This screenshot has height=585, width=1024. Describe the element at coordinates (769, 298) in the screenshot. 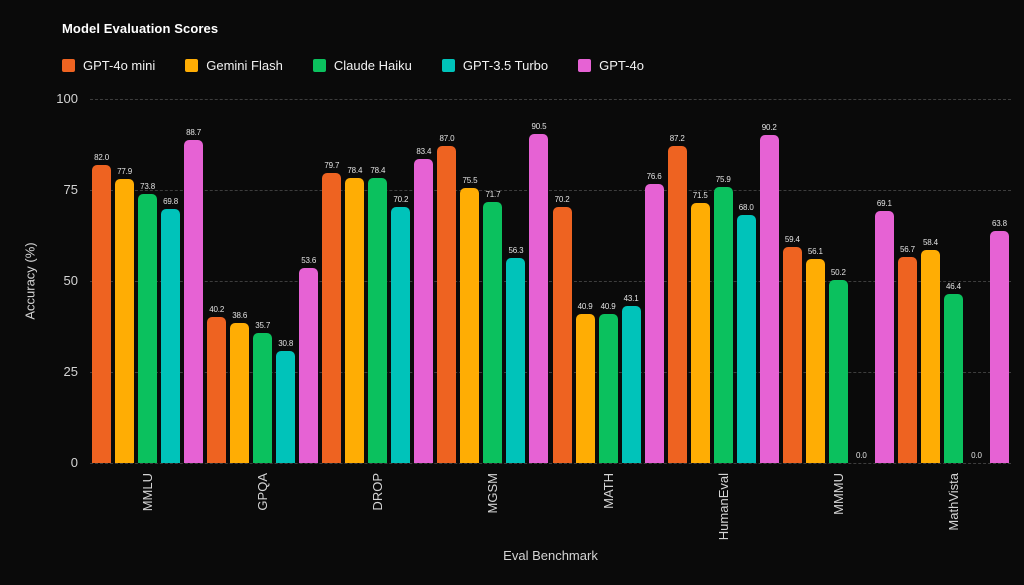

I see `bar-humaneval-gpt-4o` at that location.